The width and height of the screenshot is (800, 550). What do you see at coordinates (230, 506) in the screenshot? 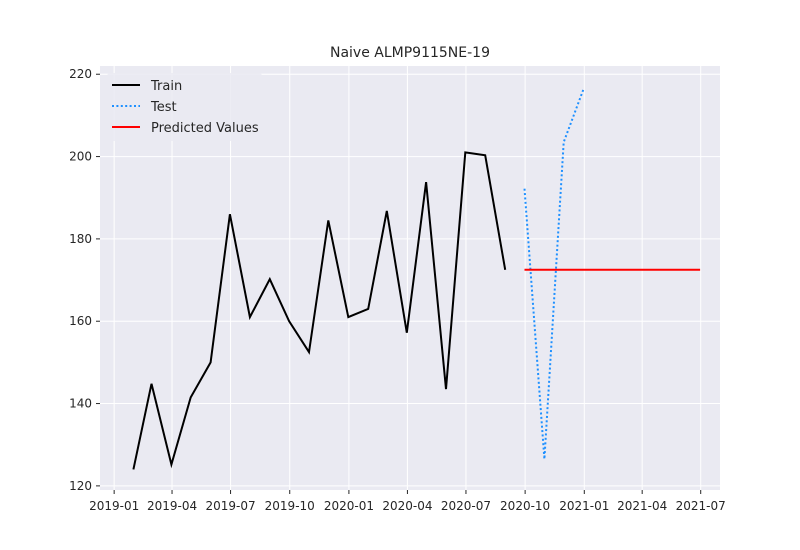
I see `x-tick-label: 2019-07` at bounding box center [230, 506].